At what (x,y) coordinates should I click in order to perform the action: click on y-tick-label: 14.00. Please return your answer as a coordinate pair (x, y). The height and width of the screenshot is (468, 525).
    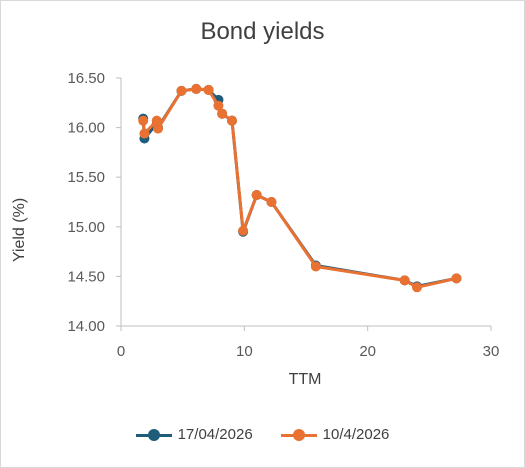
    Looking at the image, I should click on (86, 326).